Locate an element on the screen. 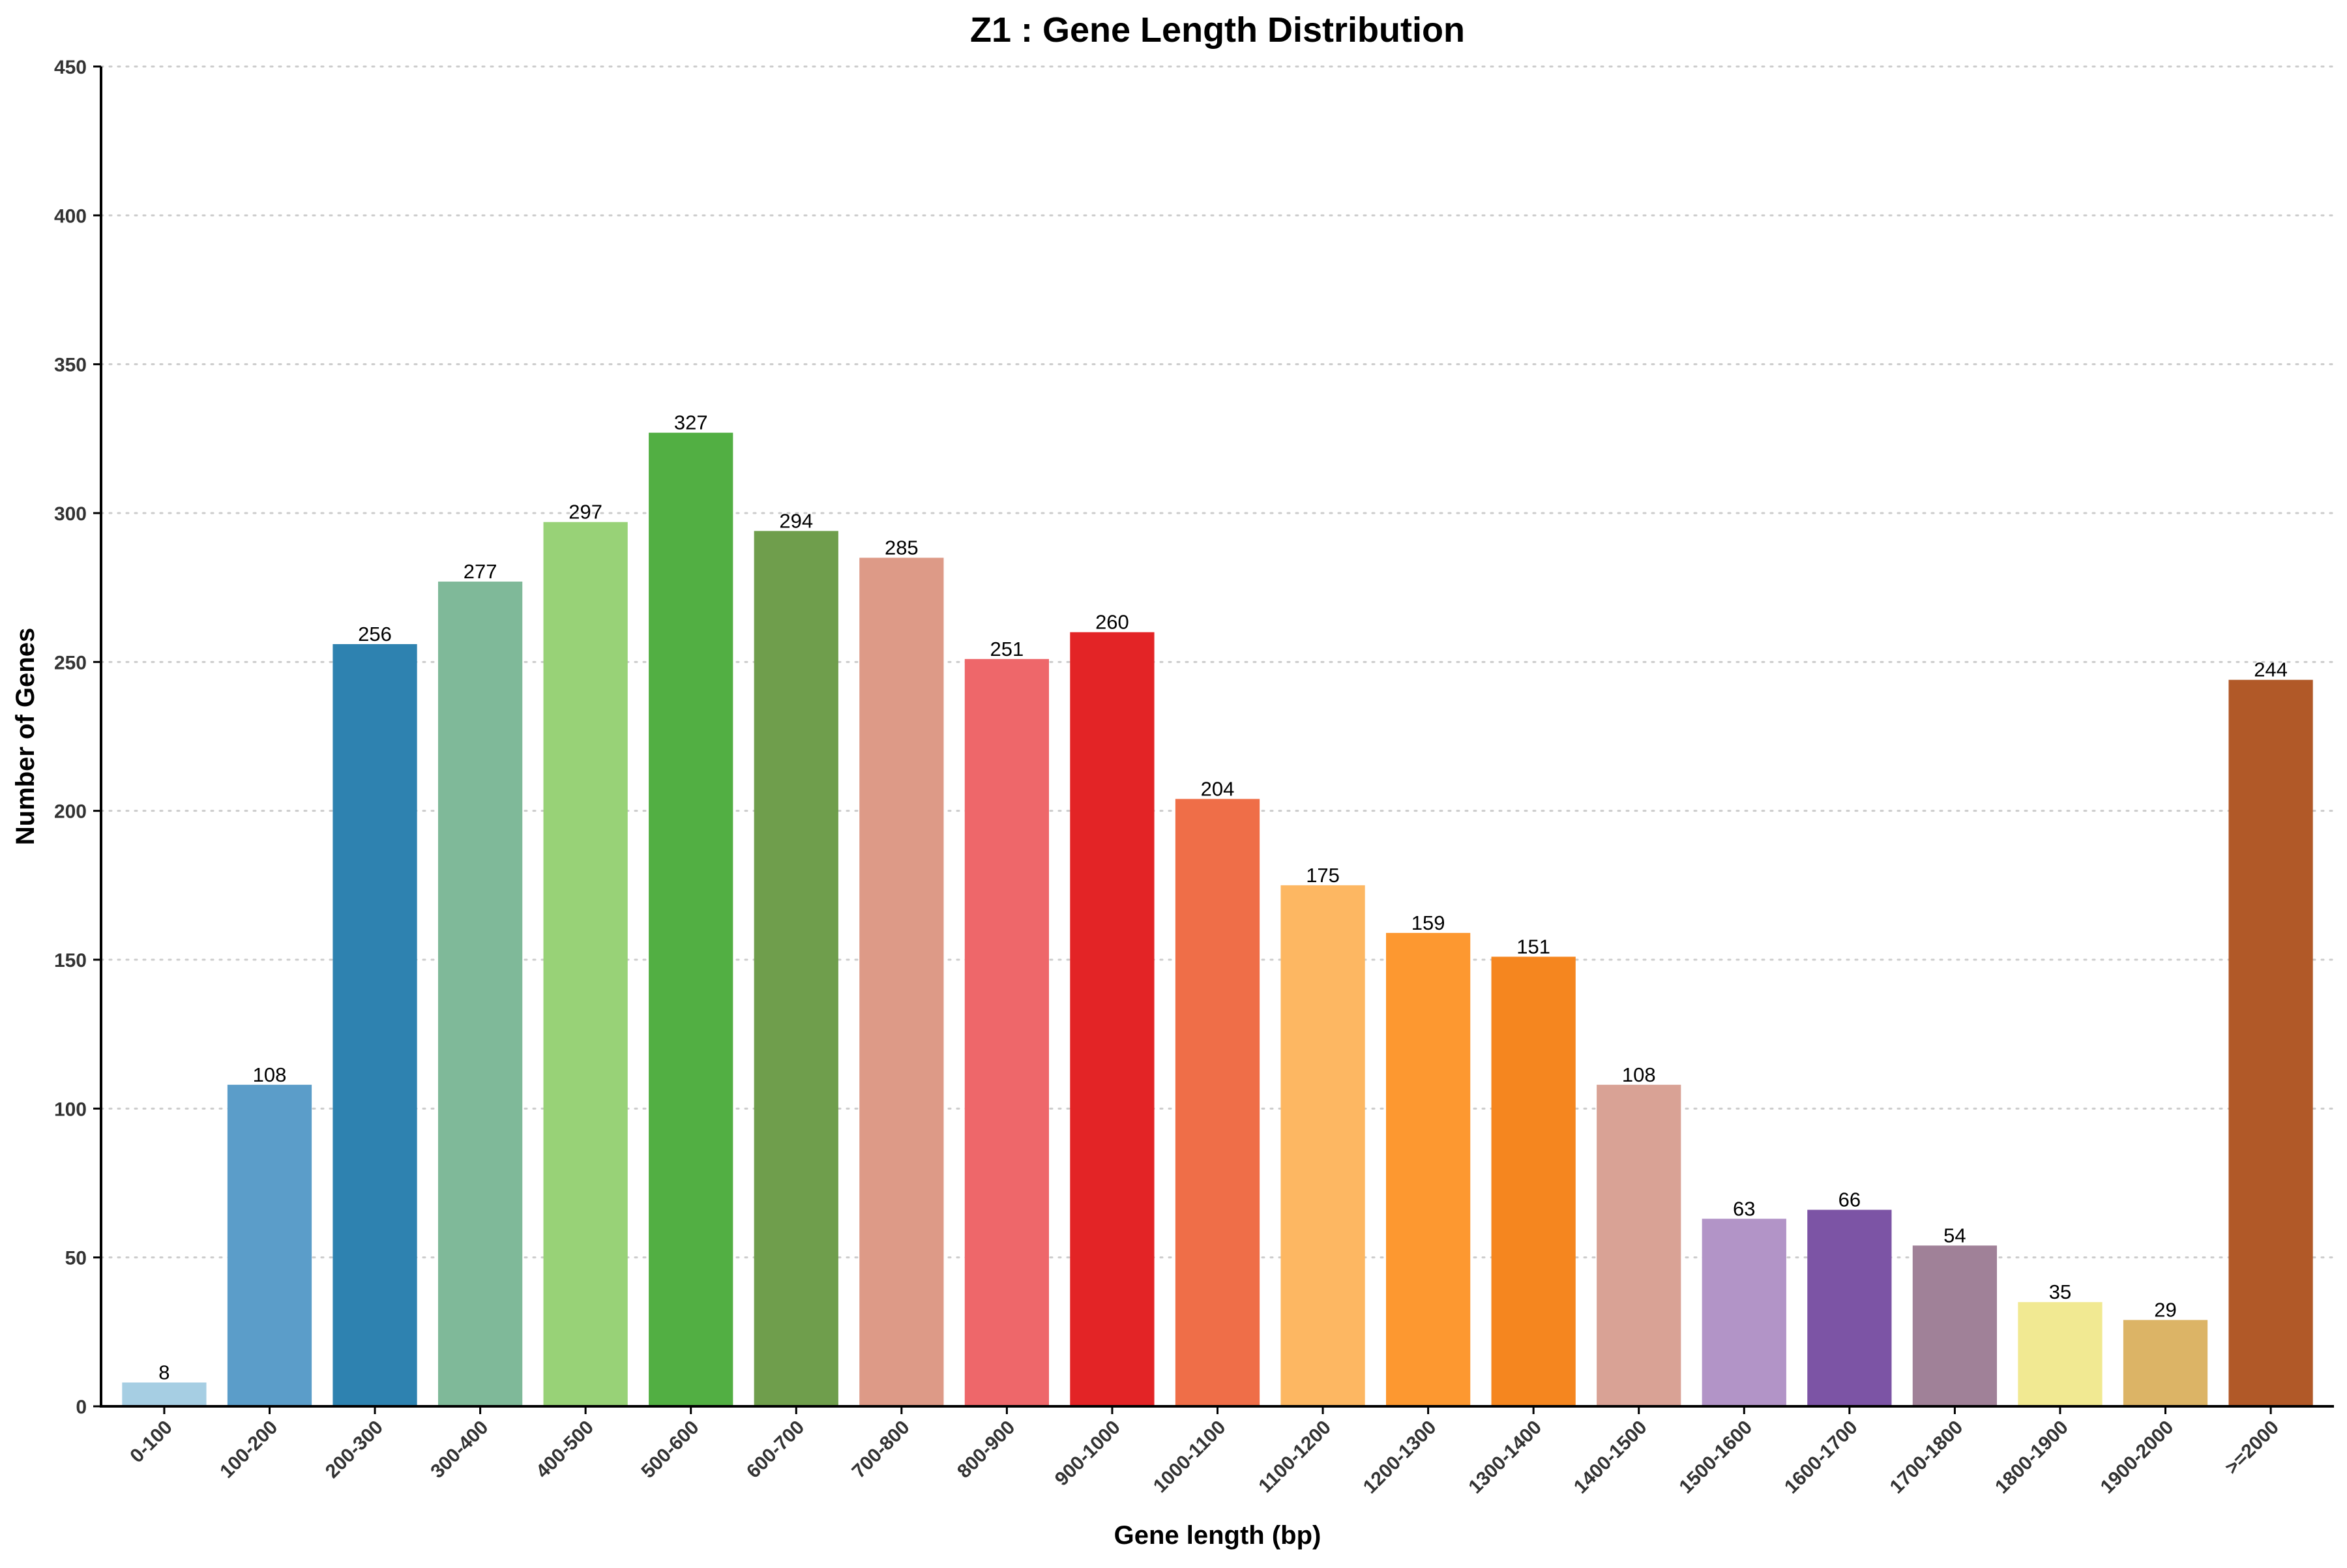 The height and width of the screenshot is (1568, 2347). x-tick-label: 1300-1400 is located at coordinates (1505, 1458).